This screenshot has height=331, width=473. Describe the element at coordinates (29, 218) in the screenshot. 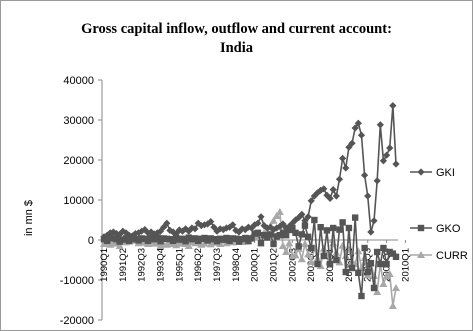

I see `y-axis-label: in mn $` at that location.